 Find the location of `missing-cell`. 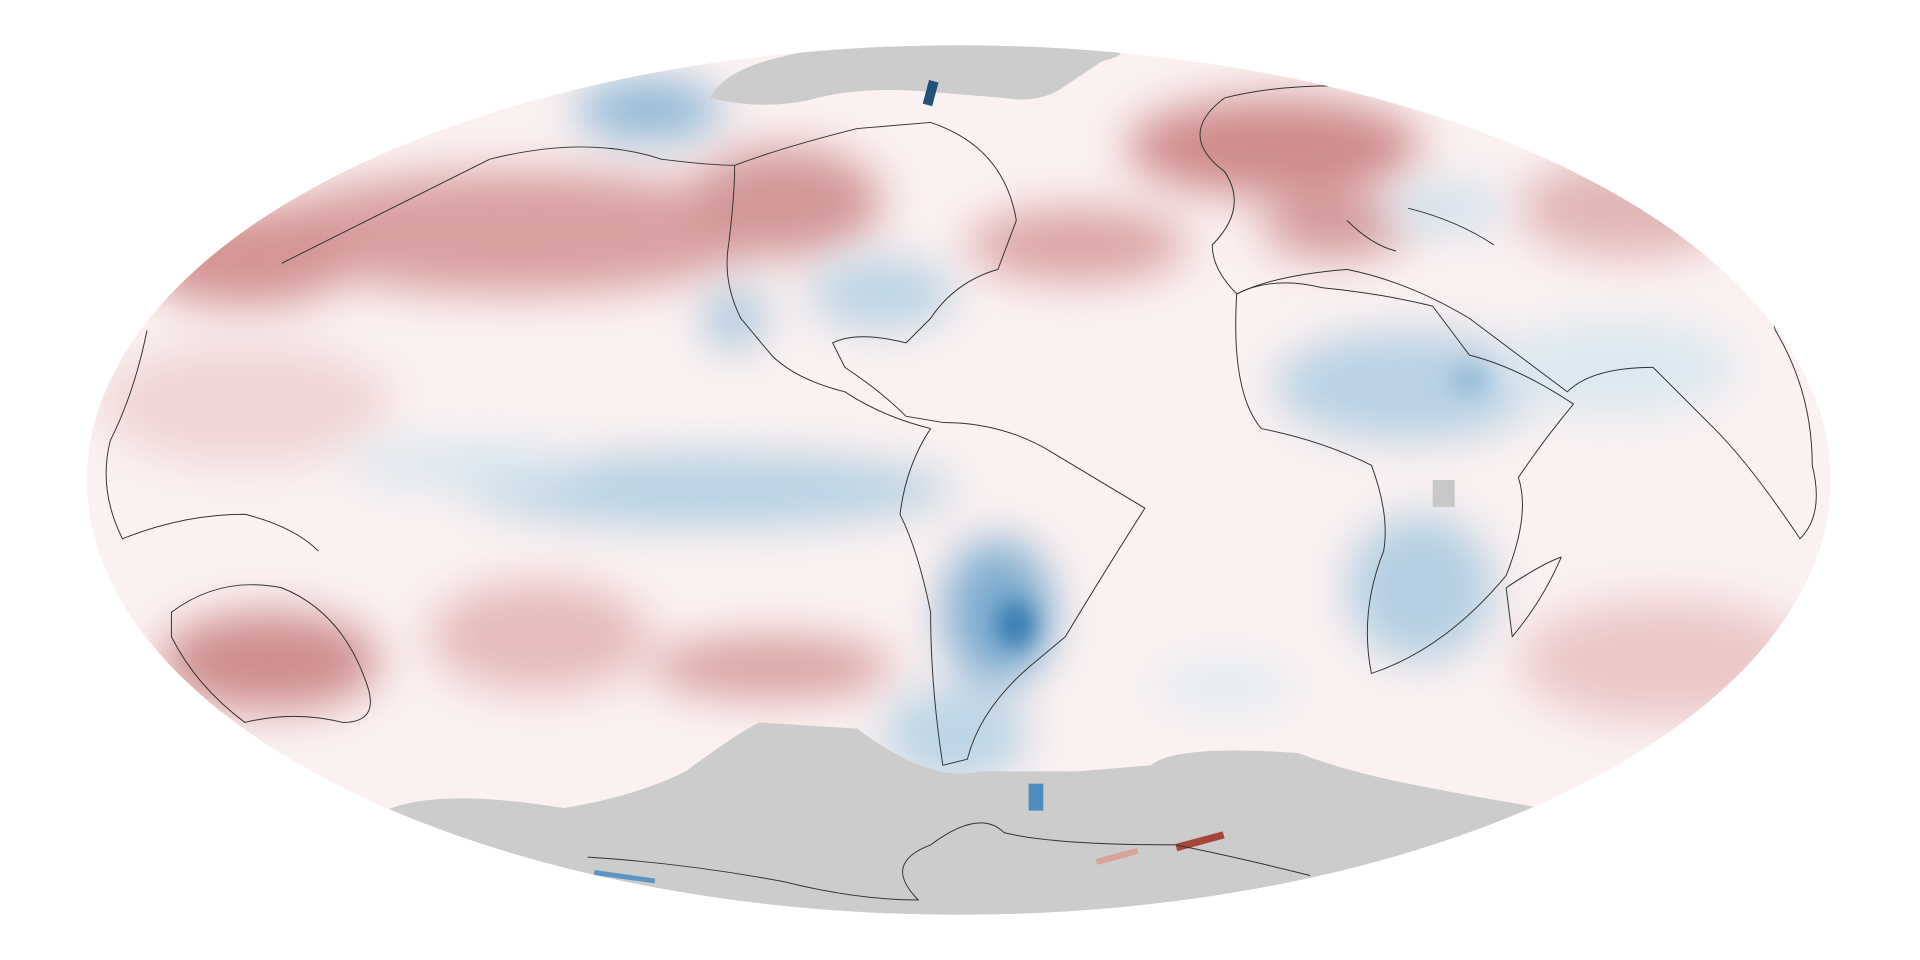

missing-cell is located at coordinates (1443, 493).